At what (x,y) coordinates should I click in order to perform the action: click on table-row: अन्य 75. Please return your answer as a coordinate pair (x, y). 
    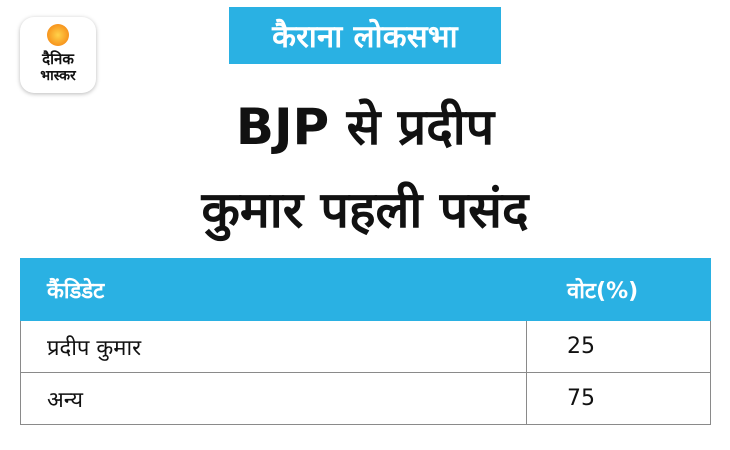
    Looking at the image, I should click on (365, 398).